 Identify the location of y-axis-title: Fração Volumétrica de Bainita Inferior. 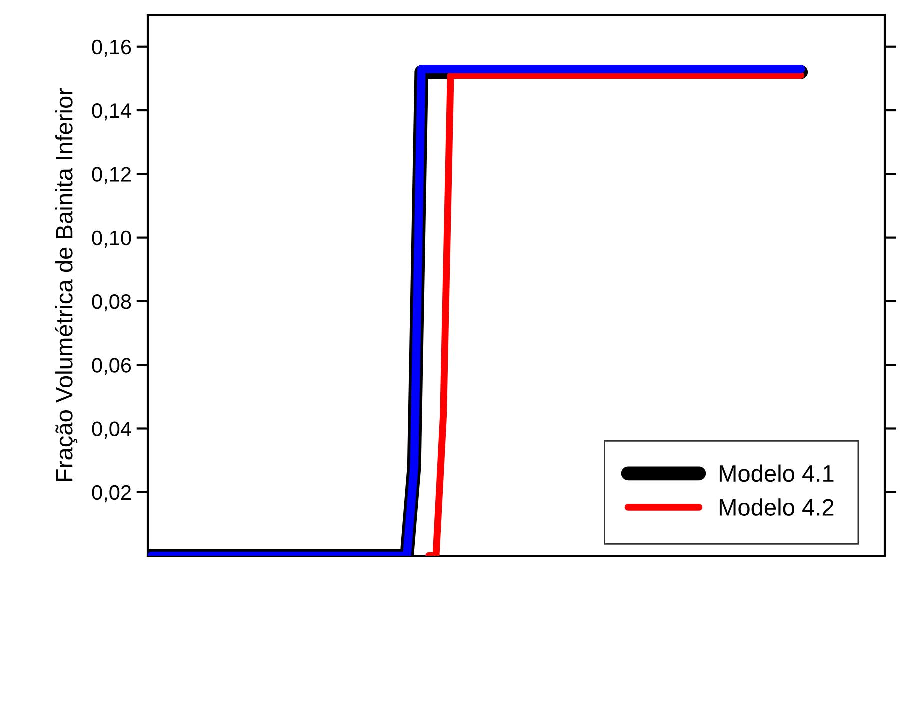
(66, 285).